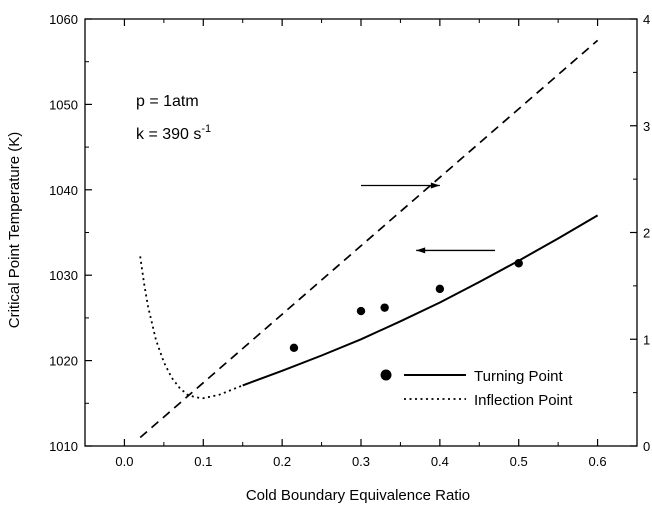 Image resolution: width=652 pixels, height=510 pixels. I want to click on y2-tick-label: 1, so click(646, 339).